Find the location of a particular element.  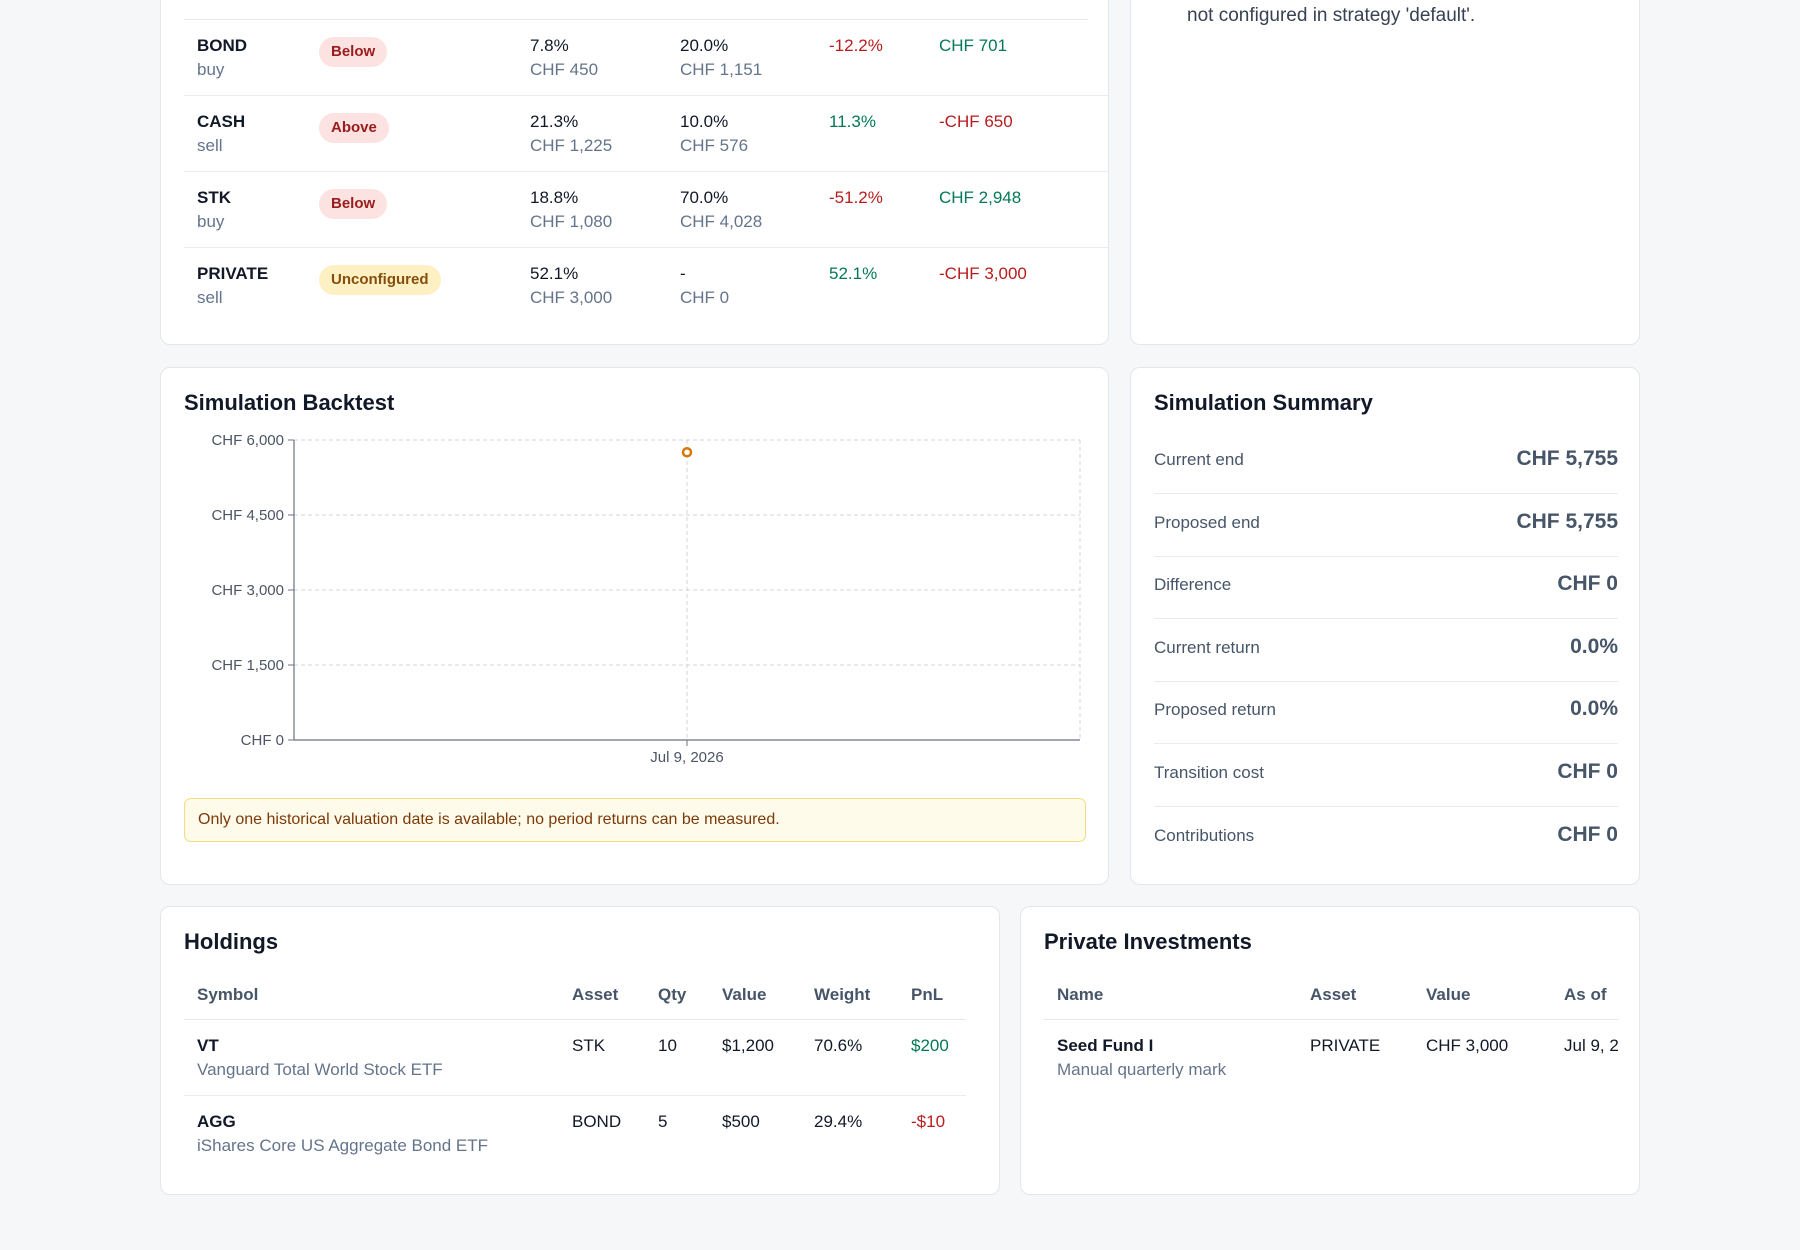

target-pct: 10.0% is located at coordinates (704, 121).